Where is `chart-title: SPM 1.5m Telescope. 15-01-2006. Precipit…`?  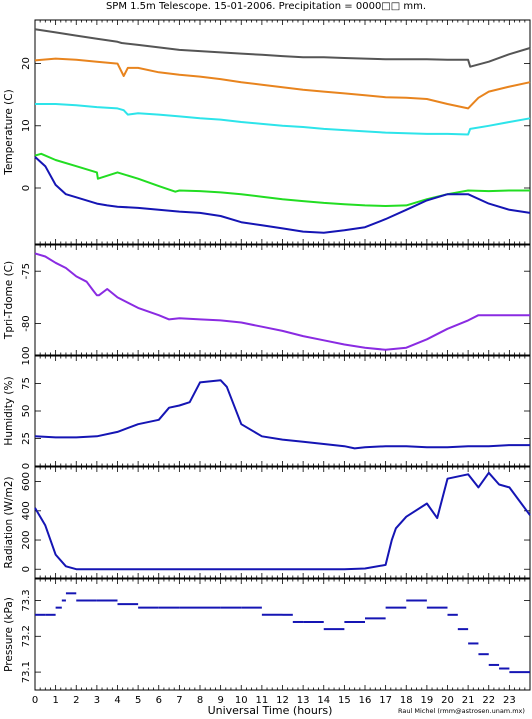 chart-title: SPM 1.5m Telescope. 15-01-2006. Precipit… is located at coordinates (266, 6).